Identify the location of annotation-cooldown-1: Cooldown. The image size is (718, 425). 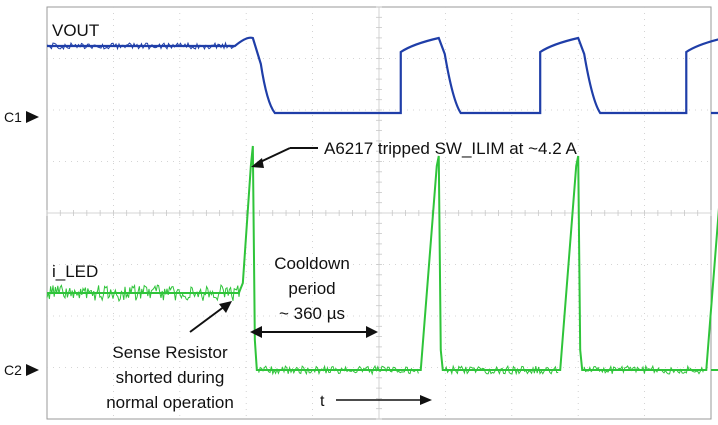
(312, 263).